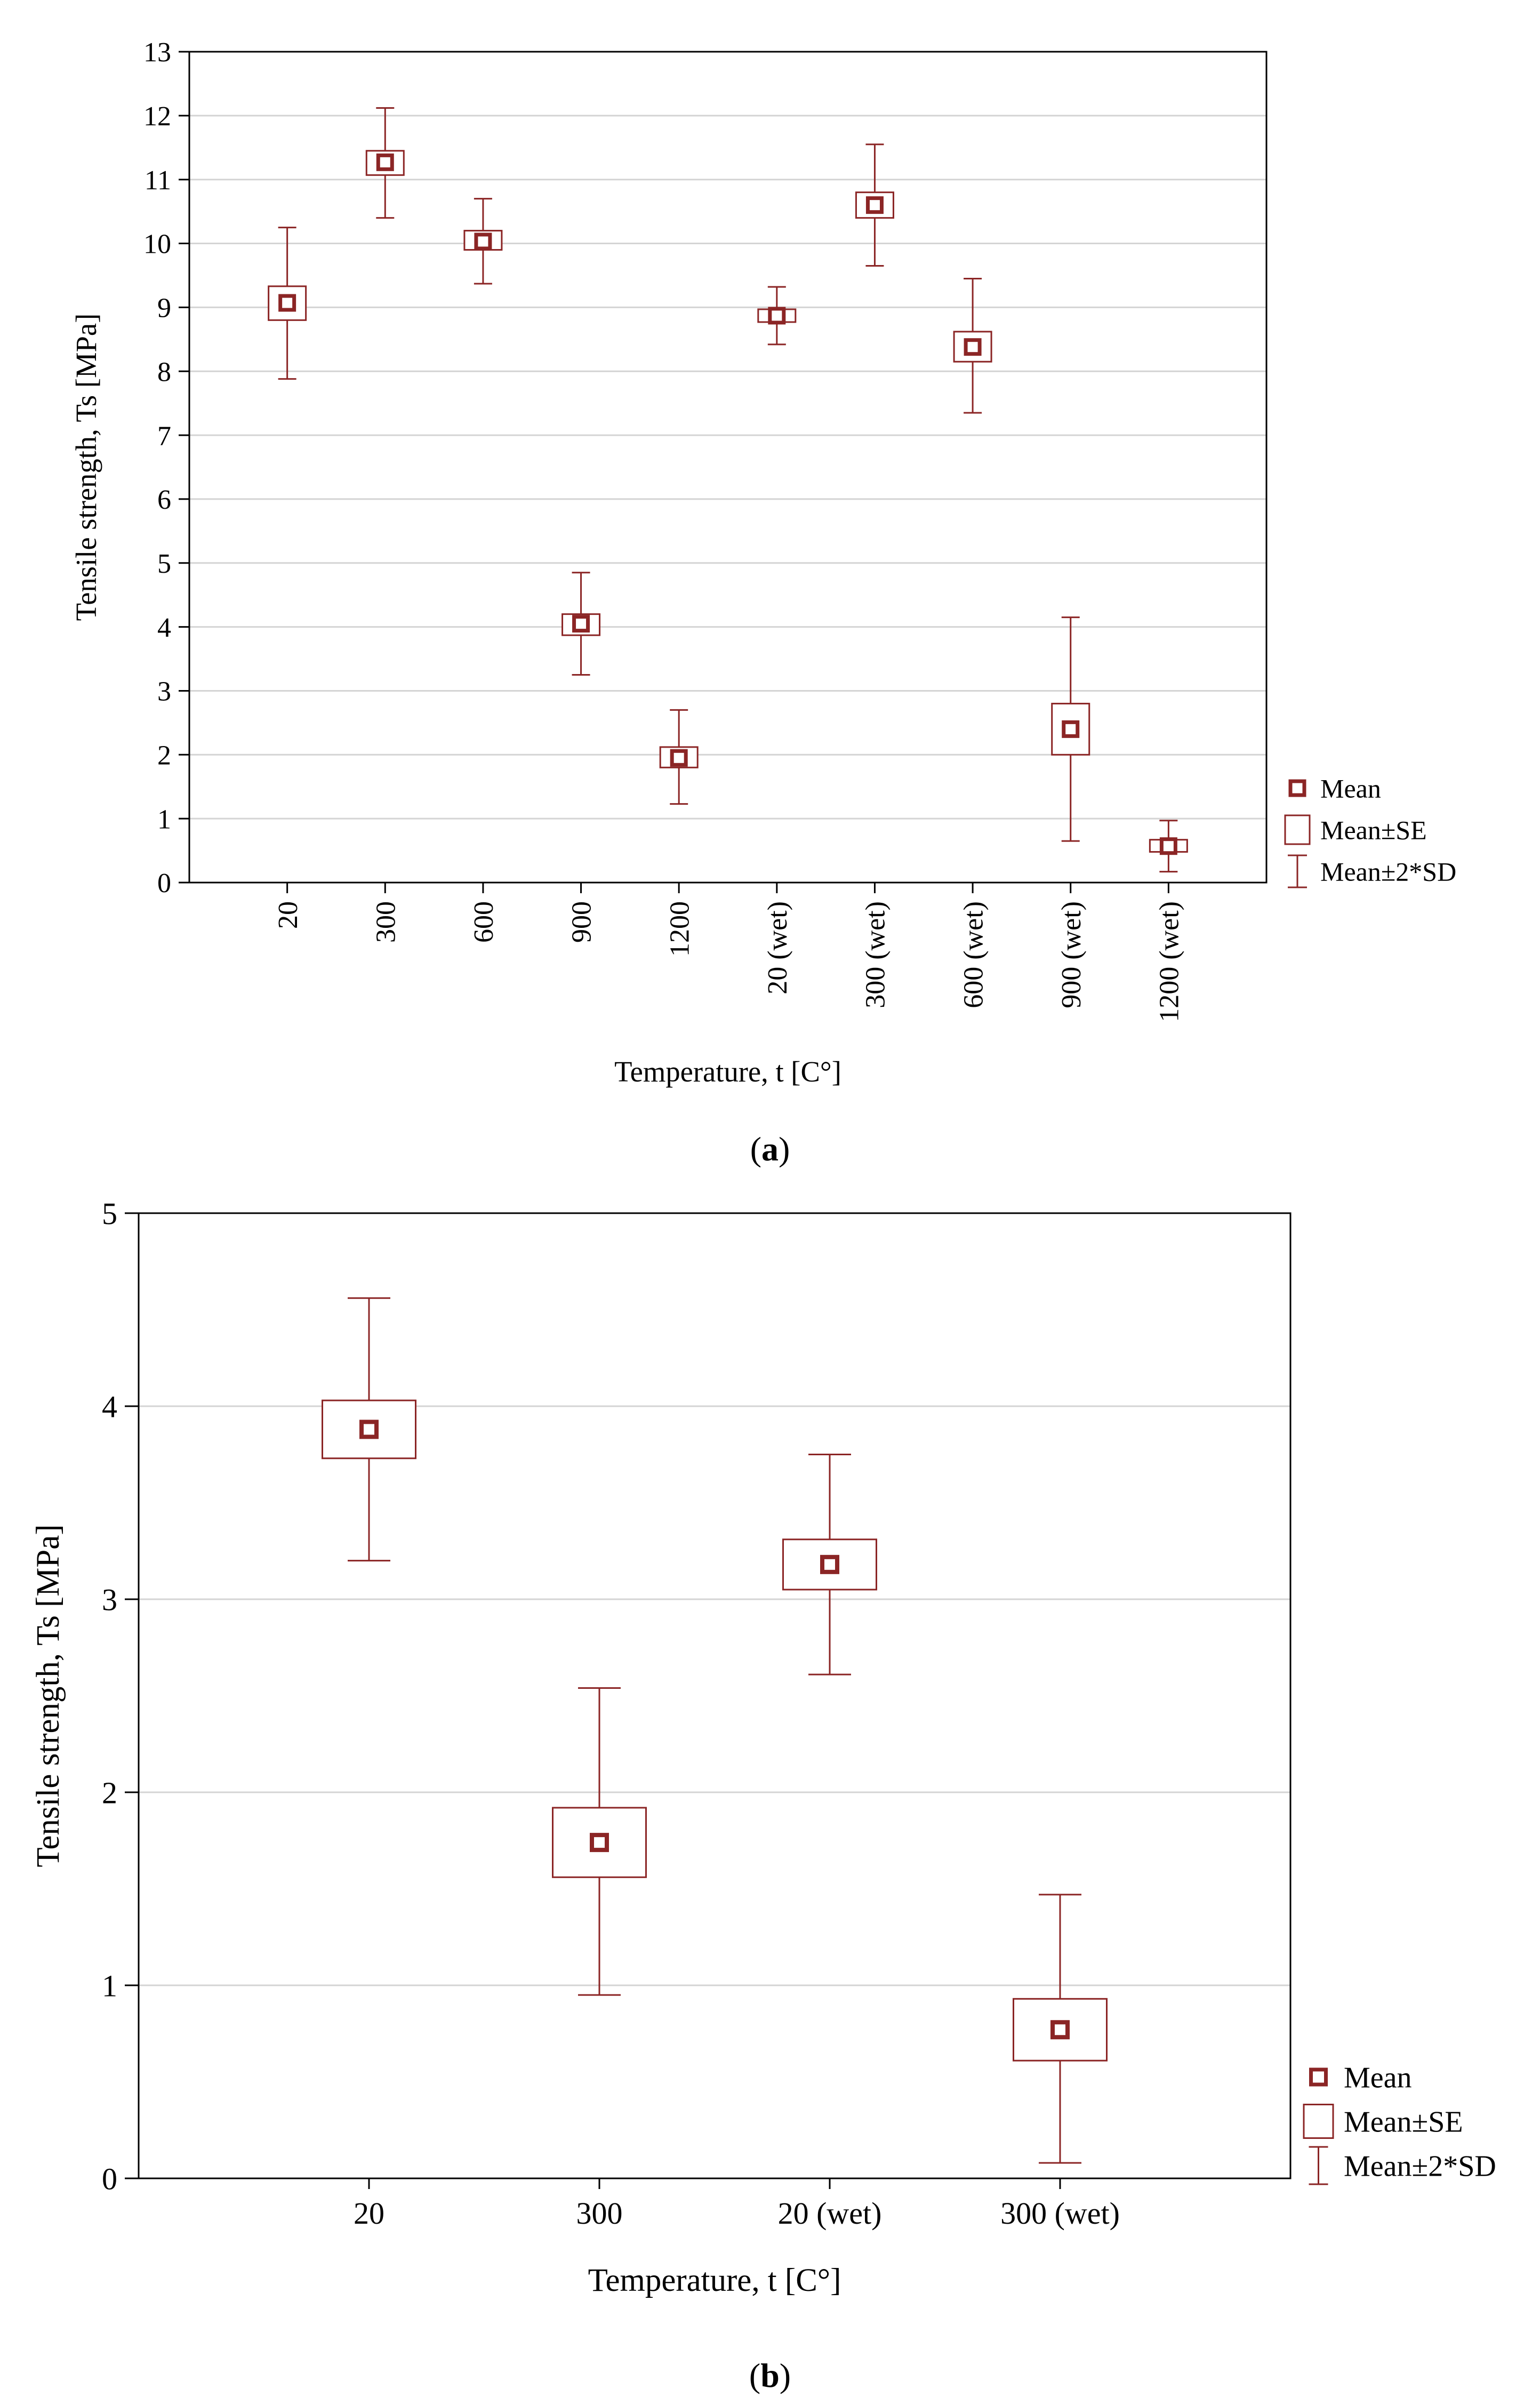 This screenshot has width=1540, height=2405. What do you see at coordinates (830, 2213) in the screenshot?
I see `chart-b-x-tick-label: 20 (wet)` at bounding box center [830, 2213].